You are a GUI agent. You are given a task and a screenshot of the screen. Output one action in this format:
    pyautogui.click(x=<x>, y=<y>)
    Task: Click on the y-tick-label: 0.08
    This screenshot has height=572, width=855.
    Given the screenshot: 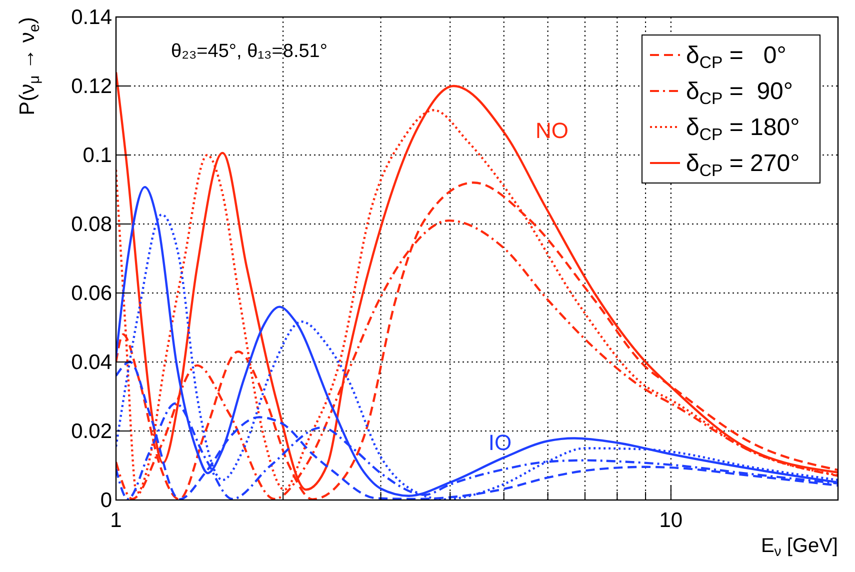 What is the action you would take?
    pyautogui.click(x=91, y=224)
    